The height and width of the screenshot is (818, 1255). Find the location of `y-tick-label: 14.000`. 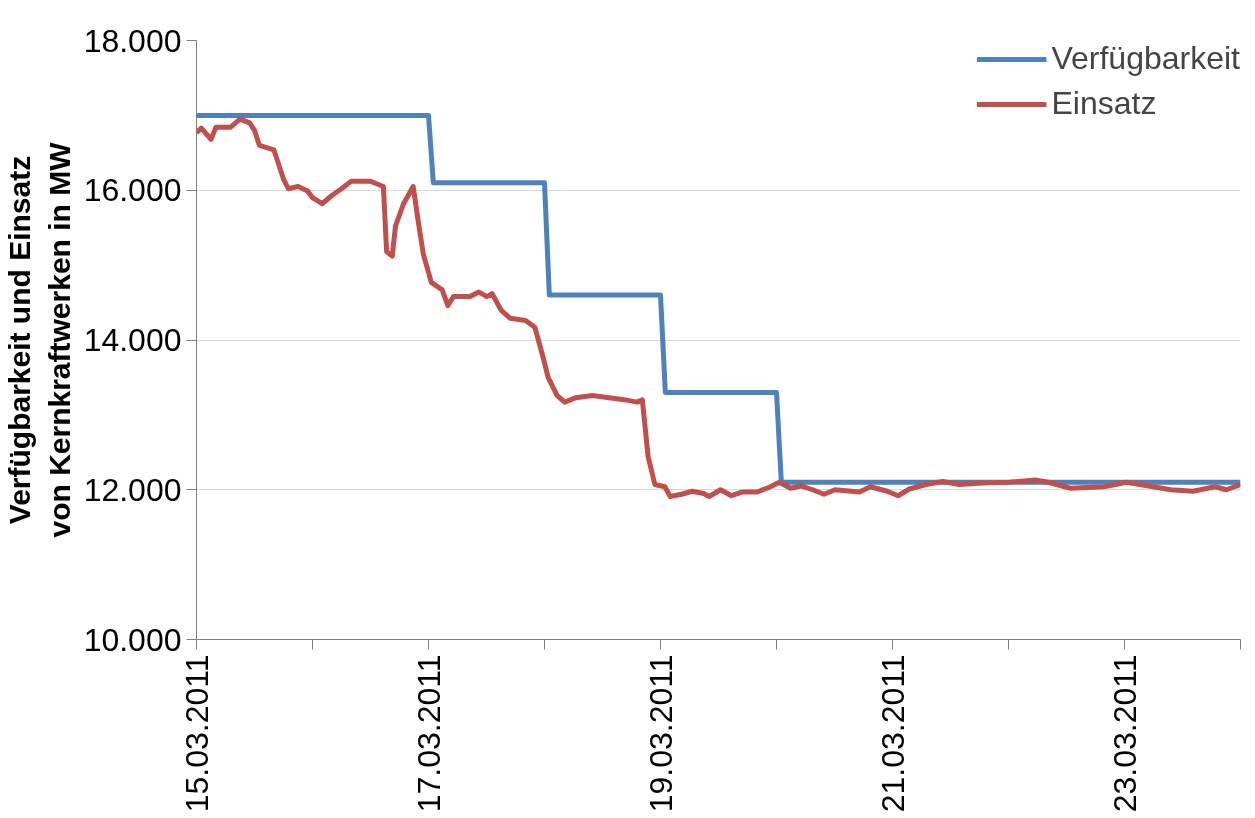

y-tick-label: 14.000 is located at coordinates (132, 340).